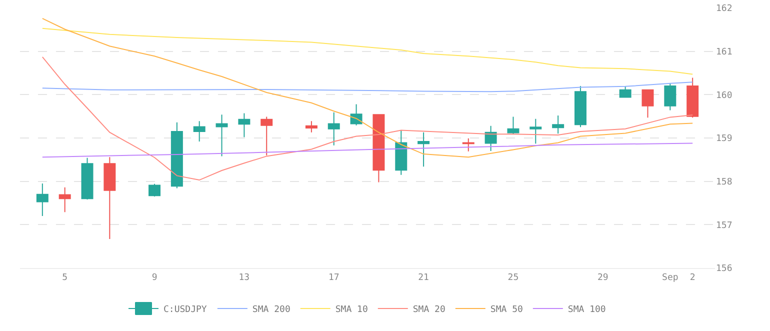 The height and width of the screenshot is (331, 770). I want to click on x-tick-label: Sep, so click(670, 277).